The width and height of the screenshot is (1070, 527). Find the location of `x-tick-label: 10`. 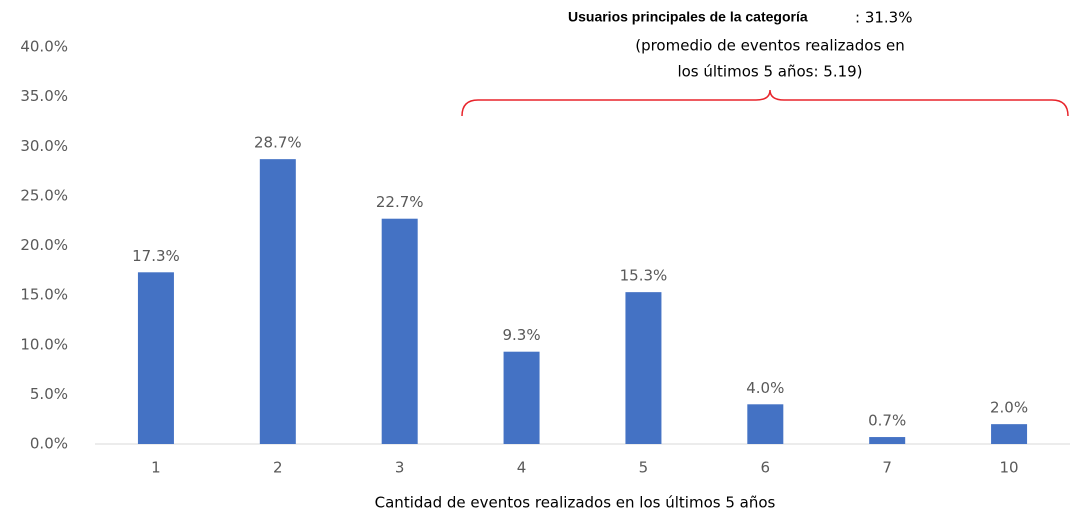

x-tick-label: 10 is located at coordinates (1009, 468).